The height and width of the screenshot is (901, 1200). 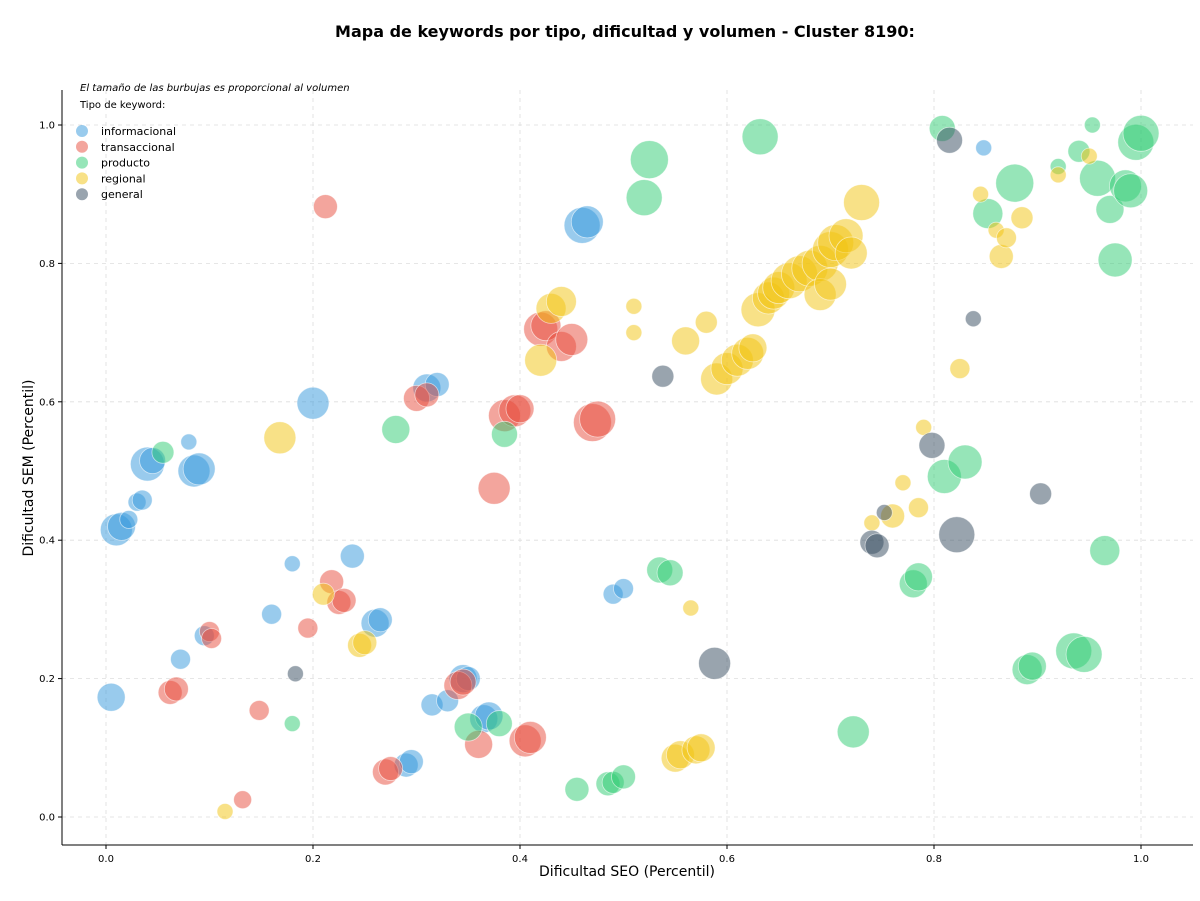 What do you see at coordinates (47, 402) in the screenshot?
I see `y-tick-label: 0.6` at bounding box center [47, 402].